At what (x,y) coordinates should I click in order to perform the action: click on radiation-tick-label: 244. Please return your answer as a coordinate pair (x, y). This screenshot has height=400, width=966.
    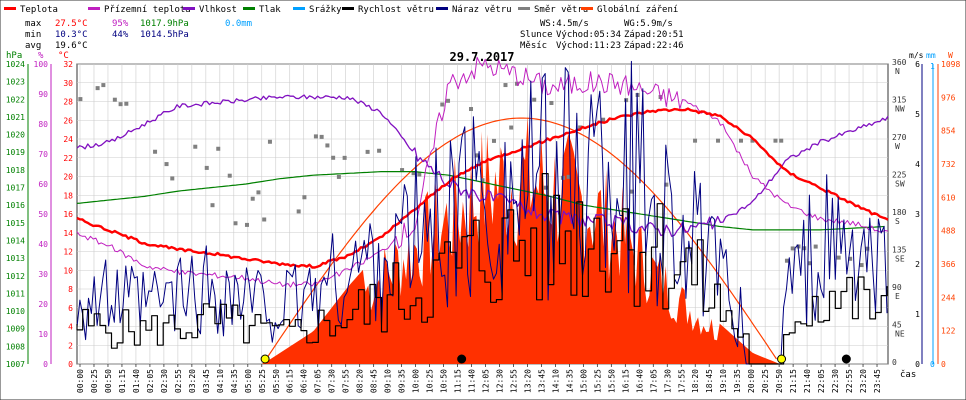
    Looking at the image, I should click on (948, 297).